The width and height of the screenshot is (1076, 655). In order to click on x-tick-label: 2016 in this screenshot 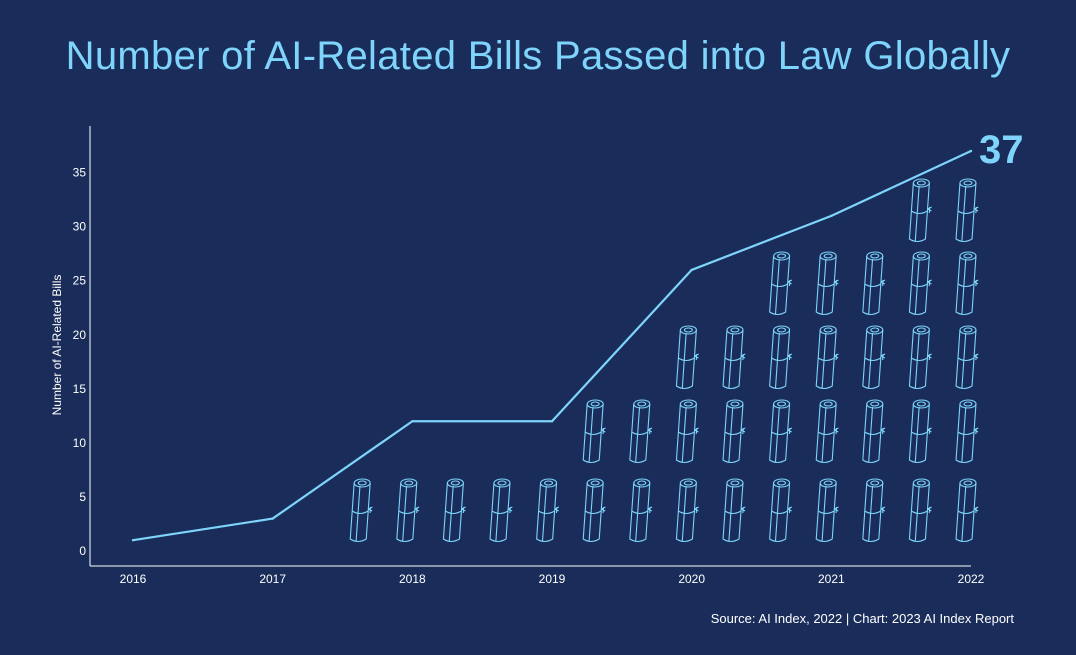, I will do `click(133, 579)`.